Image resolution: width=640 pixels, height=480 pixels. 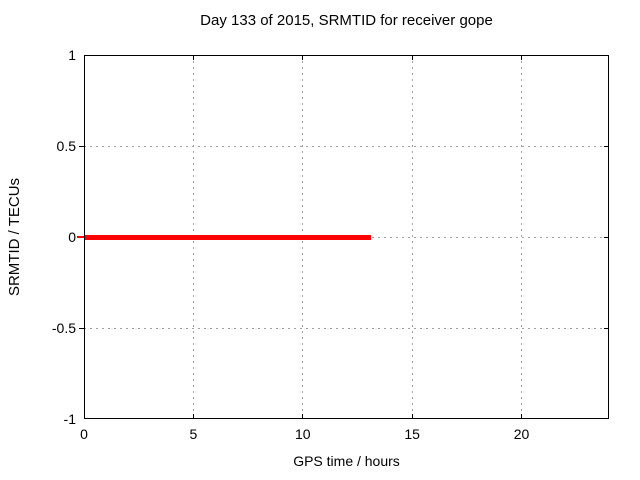 I want to click on y-axis-label: SRMTID / TECUs, so click(x=14, y=237).